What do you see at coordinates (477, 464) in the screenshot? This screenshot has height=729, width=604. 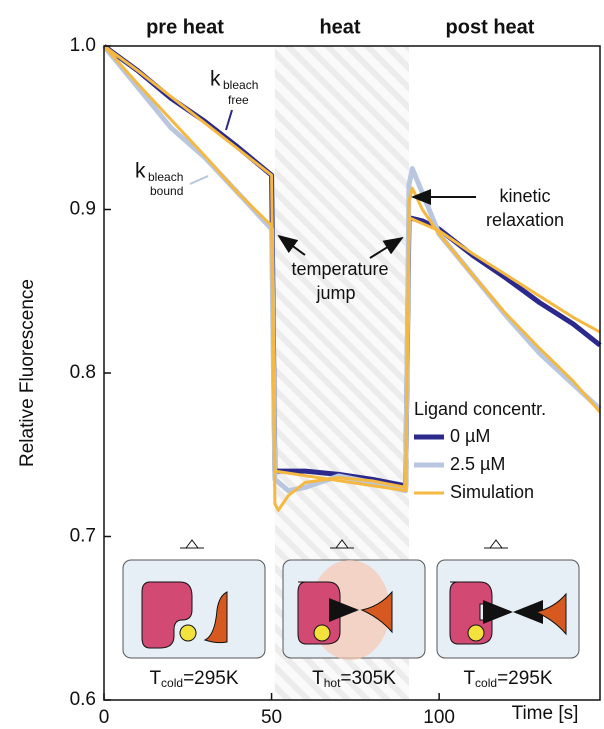 I see `legend-label: 2.5 µM` at bounding box center [477, 464].